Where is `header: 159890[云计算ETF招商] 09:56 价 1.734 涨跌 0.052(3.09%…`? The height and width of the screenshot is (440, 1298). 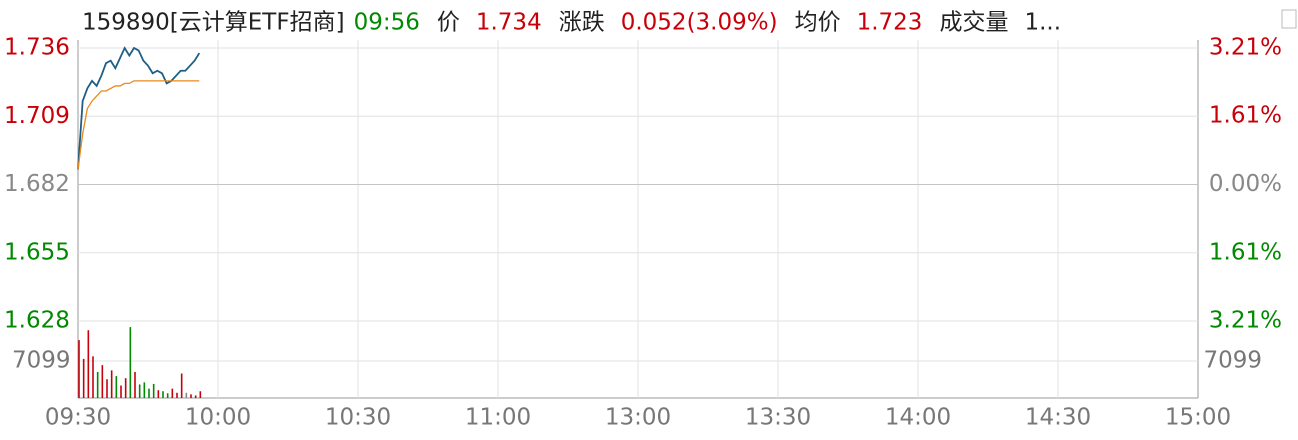 header: 159890[云计算ETF招商] 09:56 价 1.734 涨跌 0.052(3.09%… is located at coordinates (571, 23).